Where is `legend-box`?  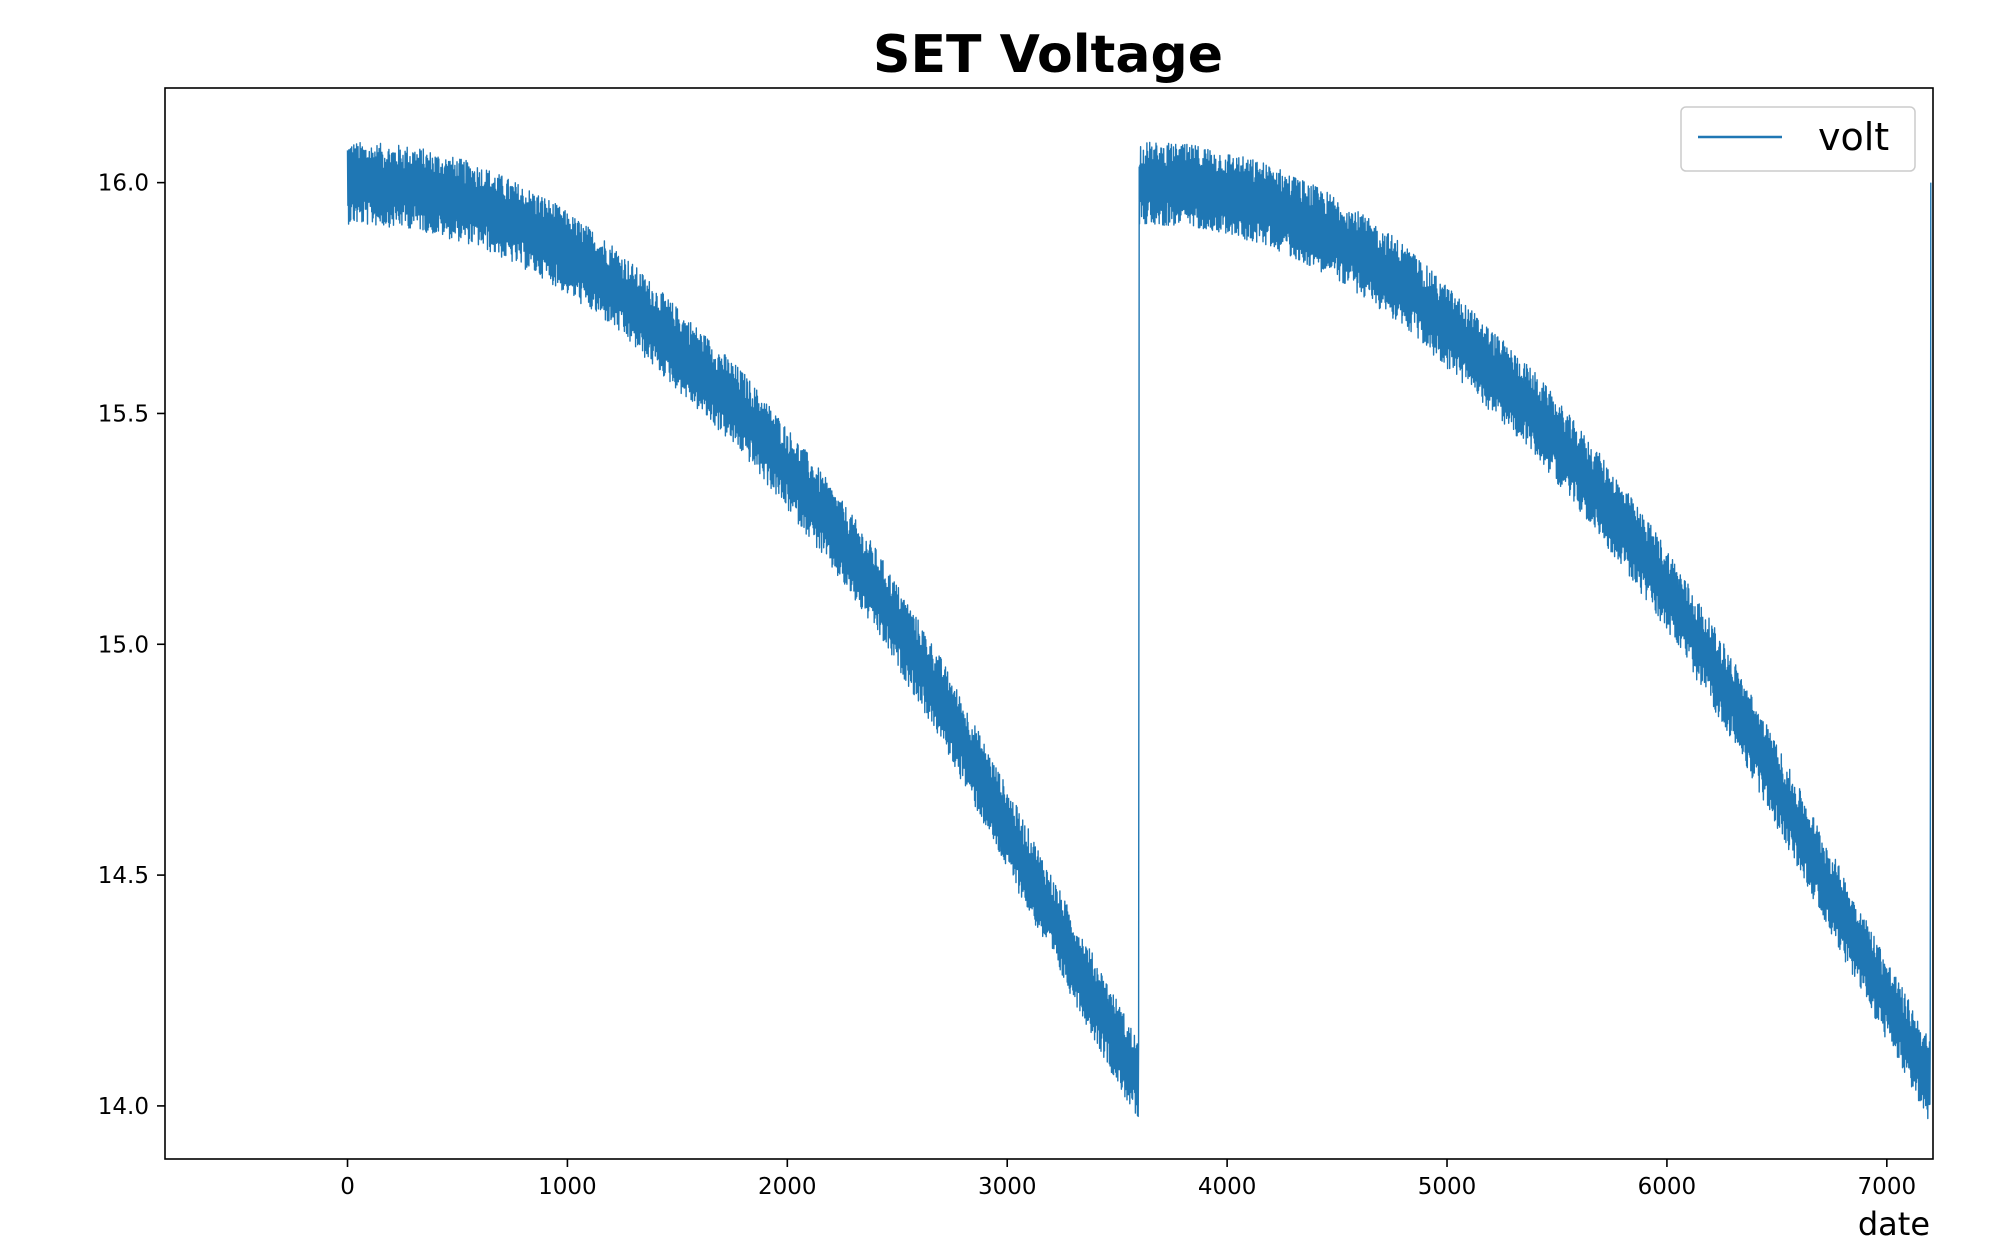 legend-box is located at coordinates (1798, 139).